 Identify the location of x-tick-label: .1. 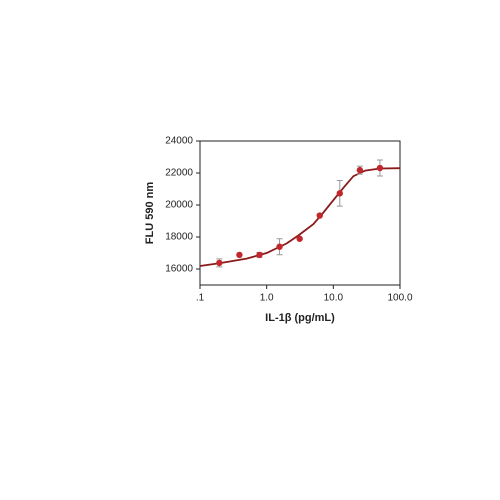
(200, 298).